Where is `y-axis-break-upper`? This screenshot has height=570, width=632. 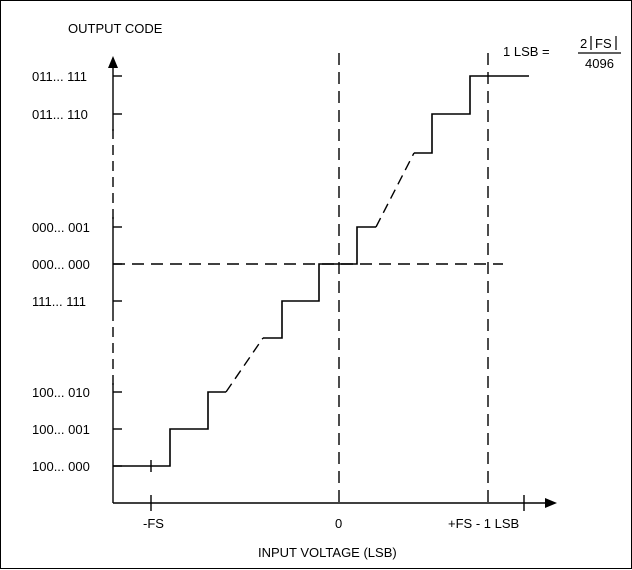 y-axis-break-upper is located at coordinates (113, 174).